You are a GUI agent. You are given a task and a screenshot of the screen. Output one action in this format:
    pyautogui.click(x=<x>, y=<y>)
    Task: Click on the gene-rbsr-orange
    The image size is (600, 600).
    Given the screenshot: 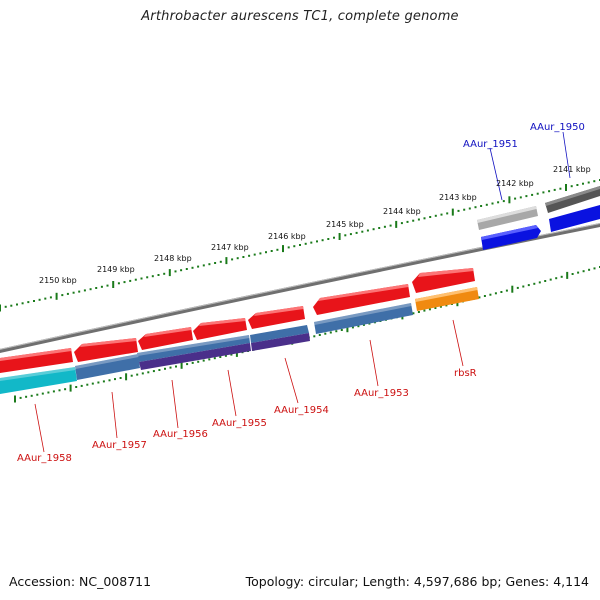 What is the action you would take?
    pyautogui.click(x=447, y=299)
    